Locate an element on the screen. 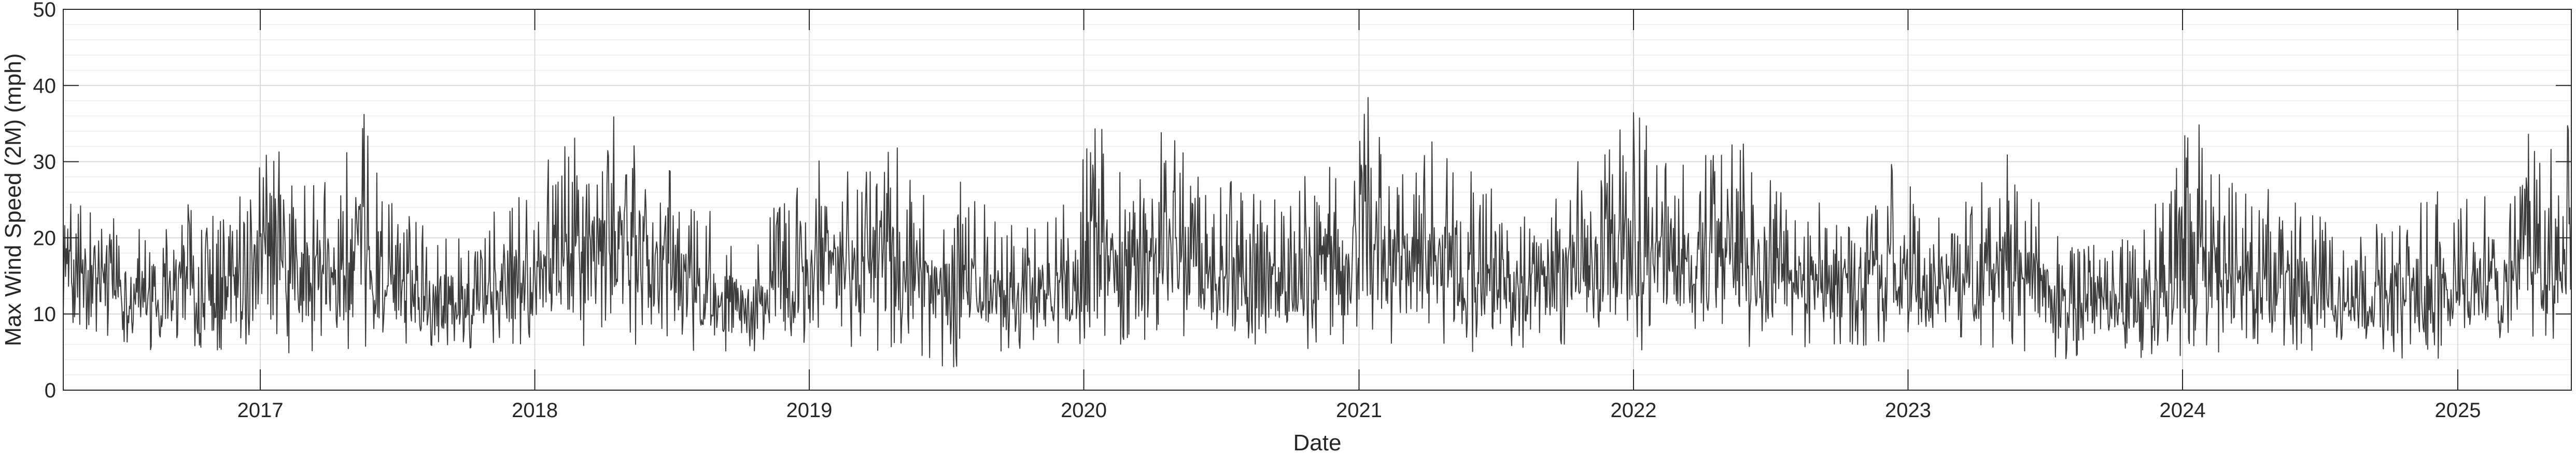  x-tick-label: 2019 is located at coordinates (809, 410).